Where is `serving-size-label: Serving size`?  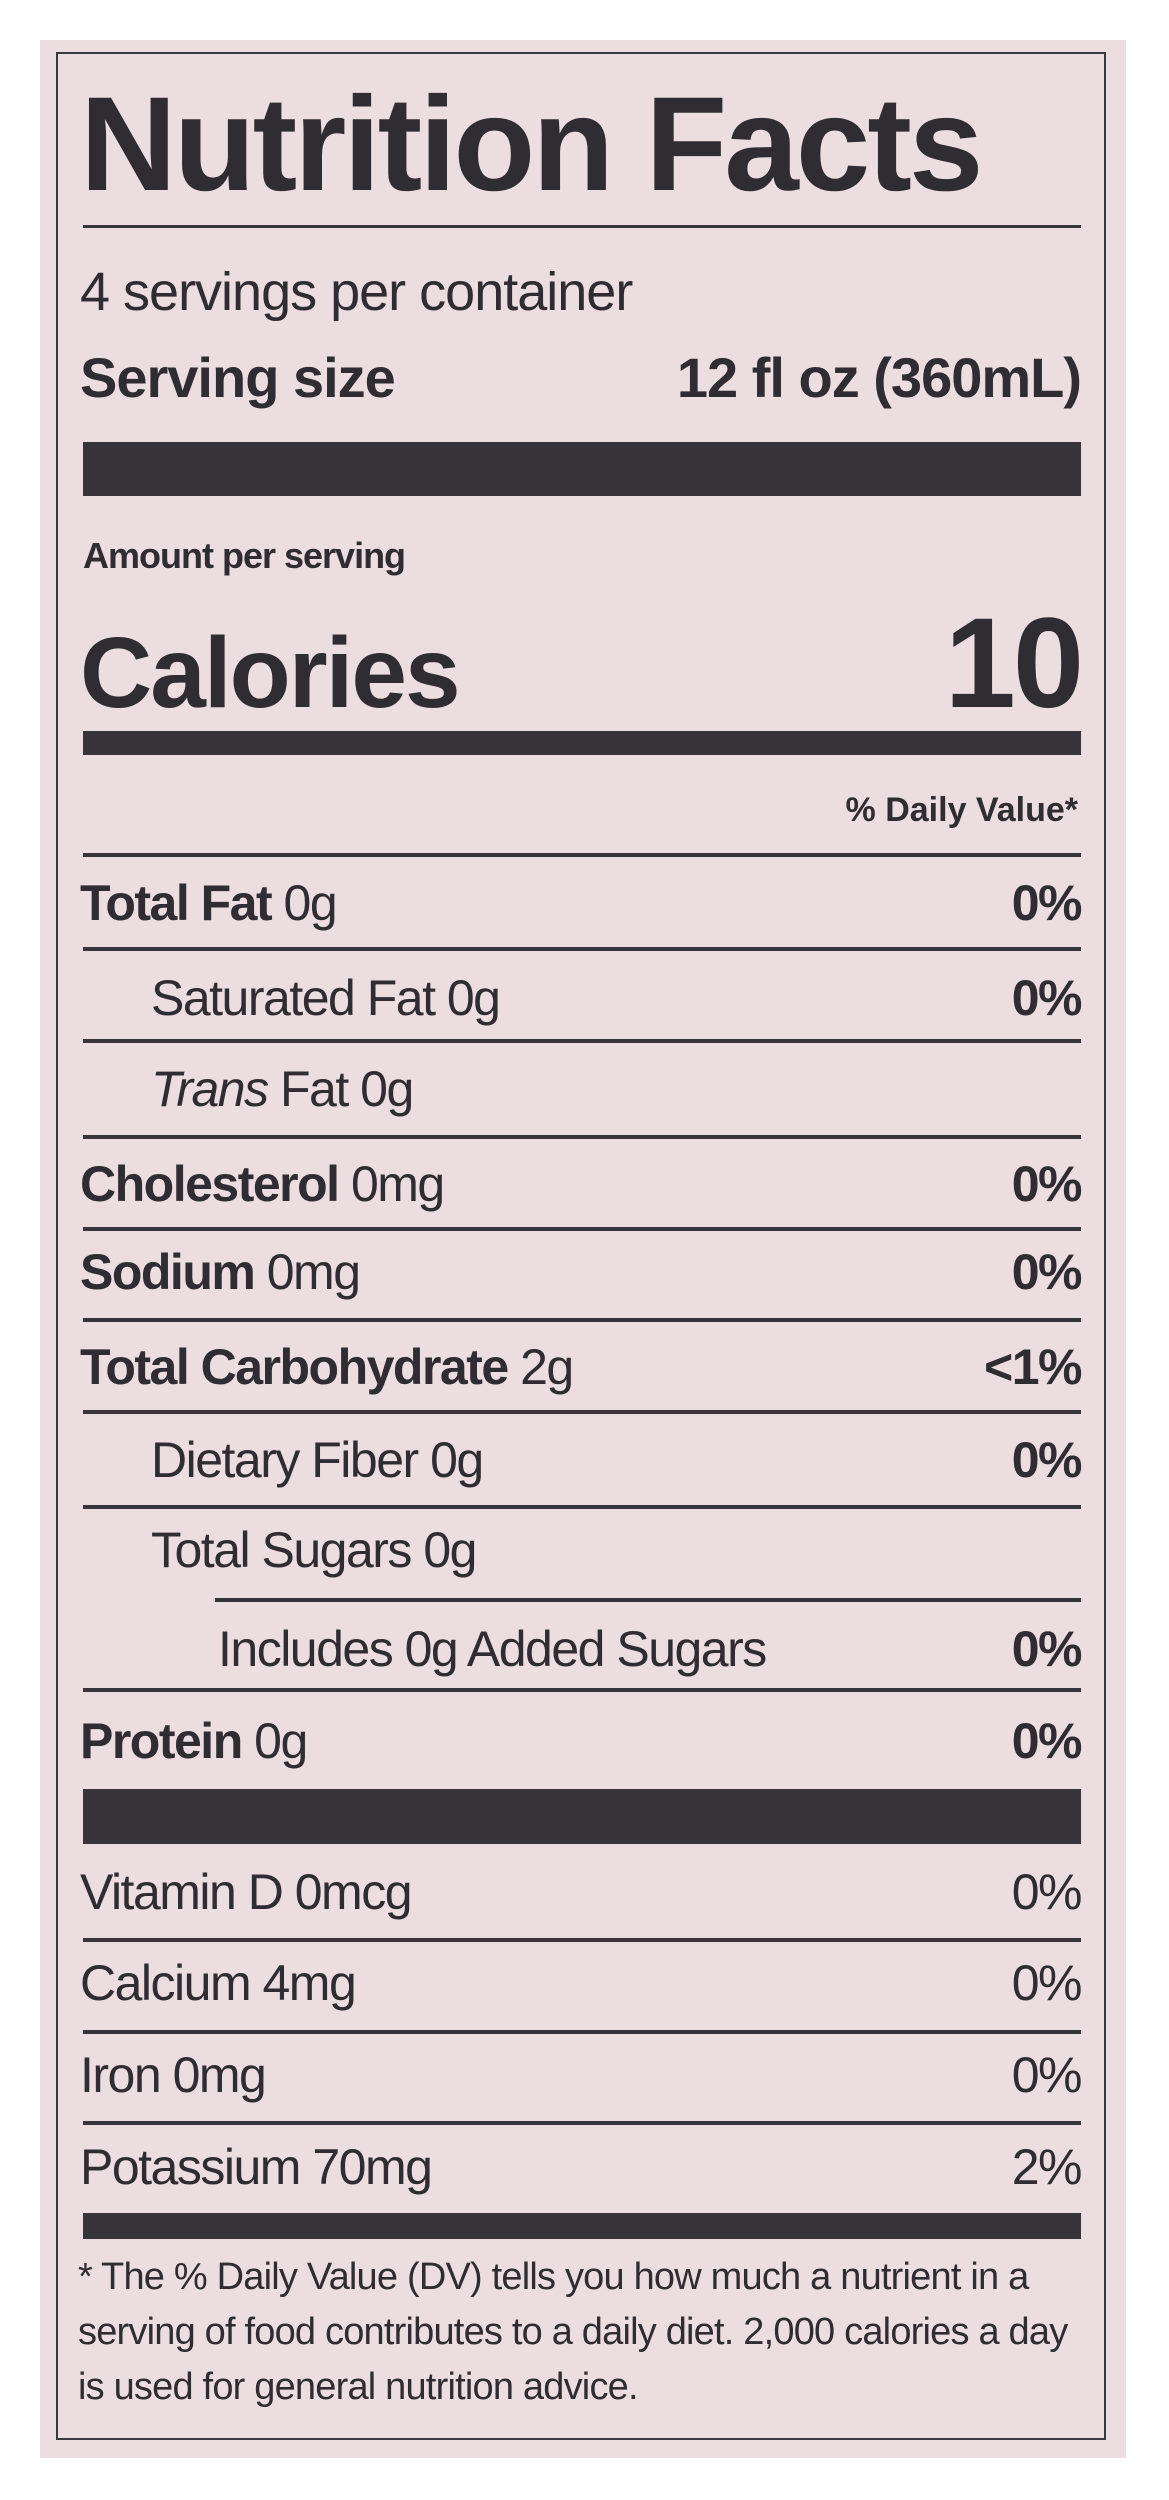
serving-size-label: Serving size is located at coordinates (238, 377).